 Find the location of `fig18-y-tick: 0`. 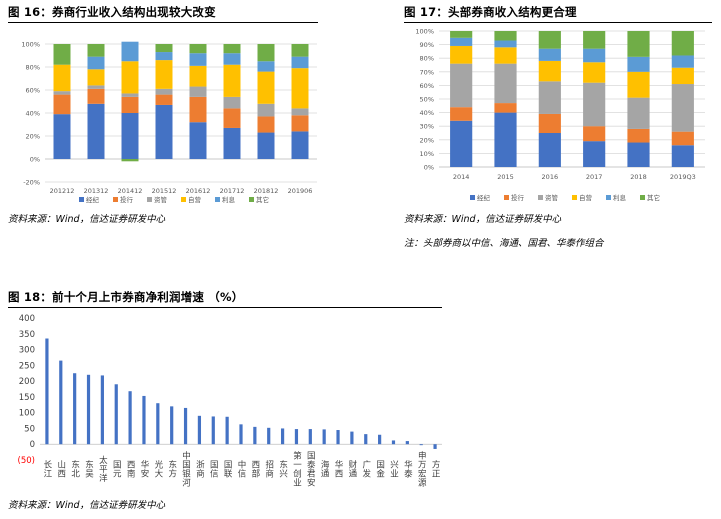

fig18-y-tick: 0 is located at coordinates (32, 445).